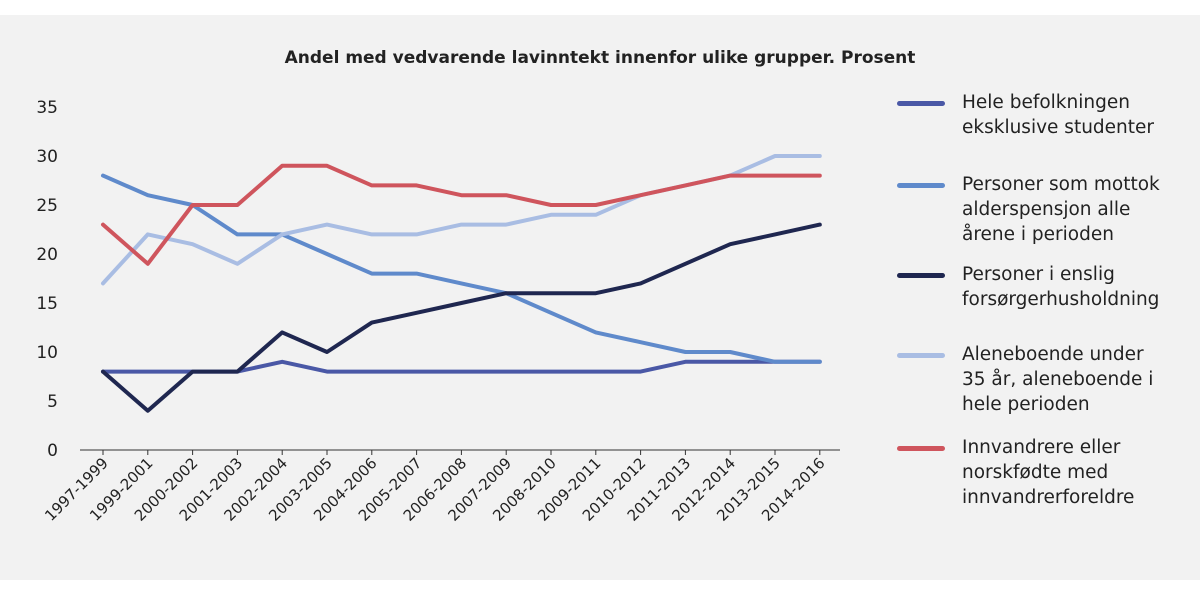 The height and width of the screenshot is (595, 1200). What do you see at coordinates (47, 353) in the screenshot?
I see `y-tick-label: 10` at bounding box center [47, 353].